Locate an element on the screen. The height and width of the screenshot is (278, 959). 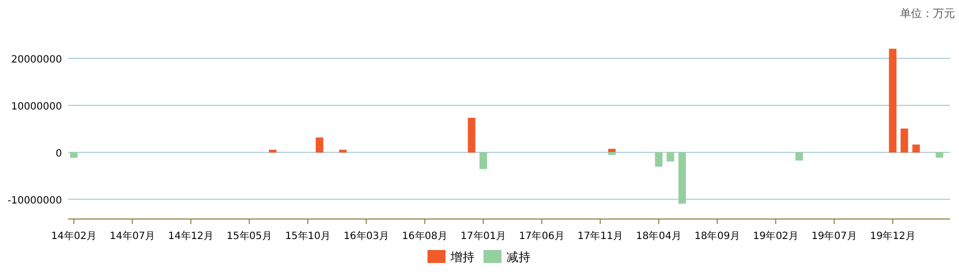
x-tick-label: 18年09月 is located at coordinates (717, 236).